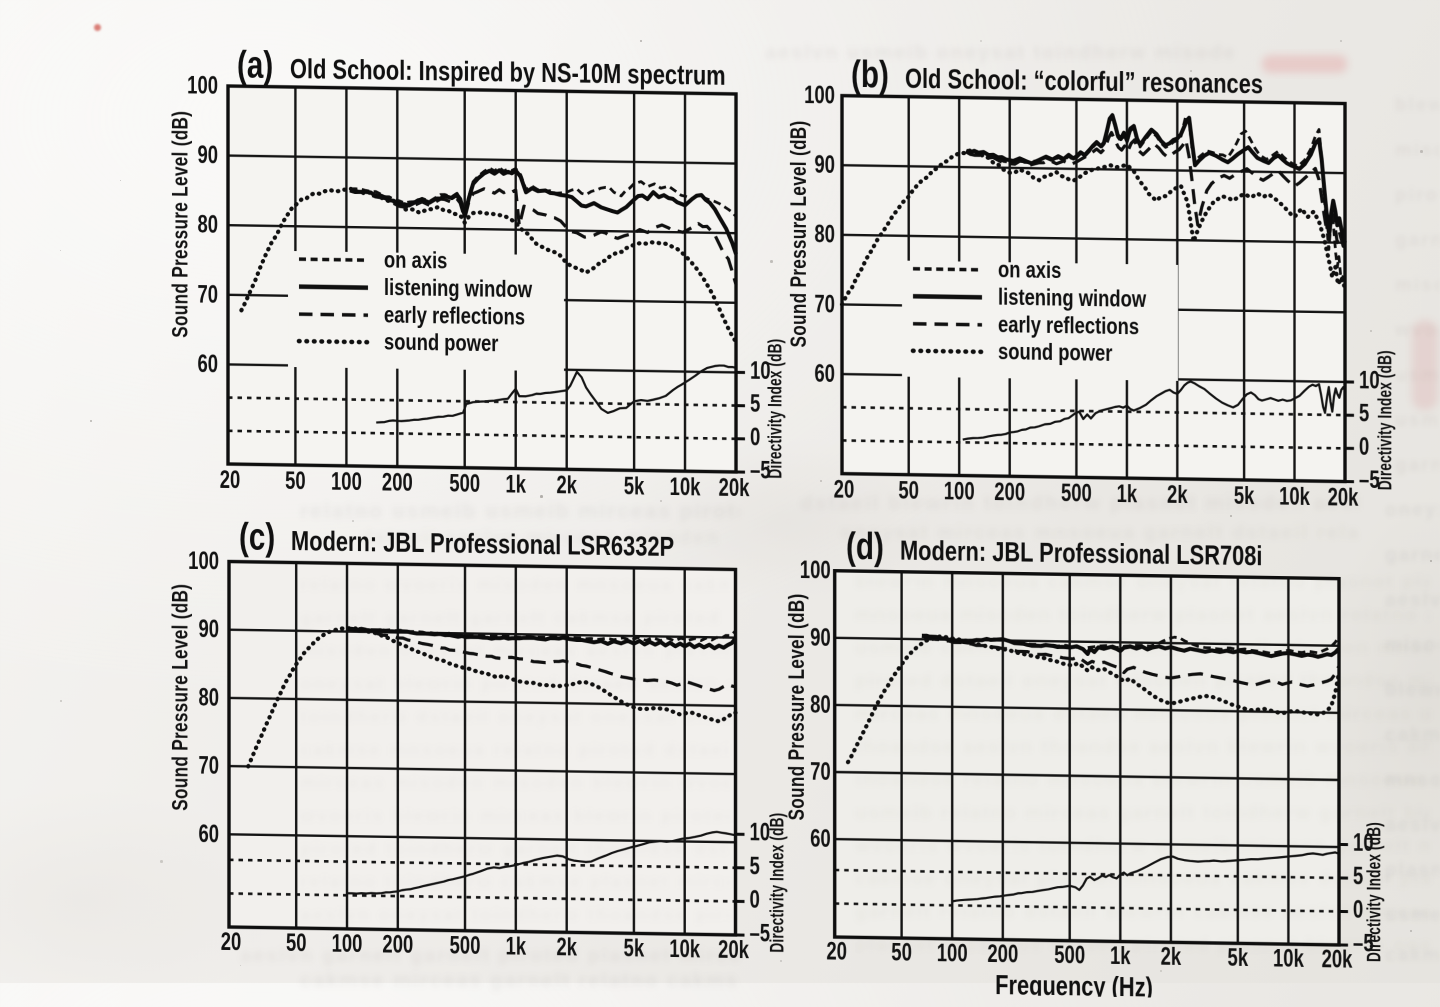  I want to click on svg-text: (c), so click(257, 537).